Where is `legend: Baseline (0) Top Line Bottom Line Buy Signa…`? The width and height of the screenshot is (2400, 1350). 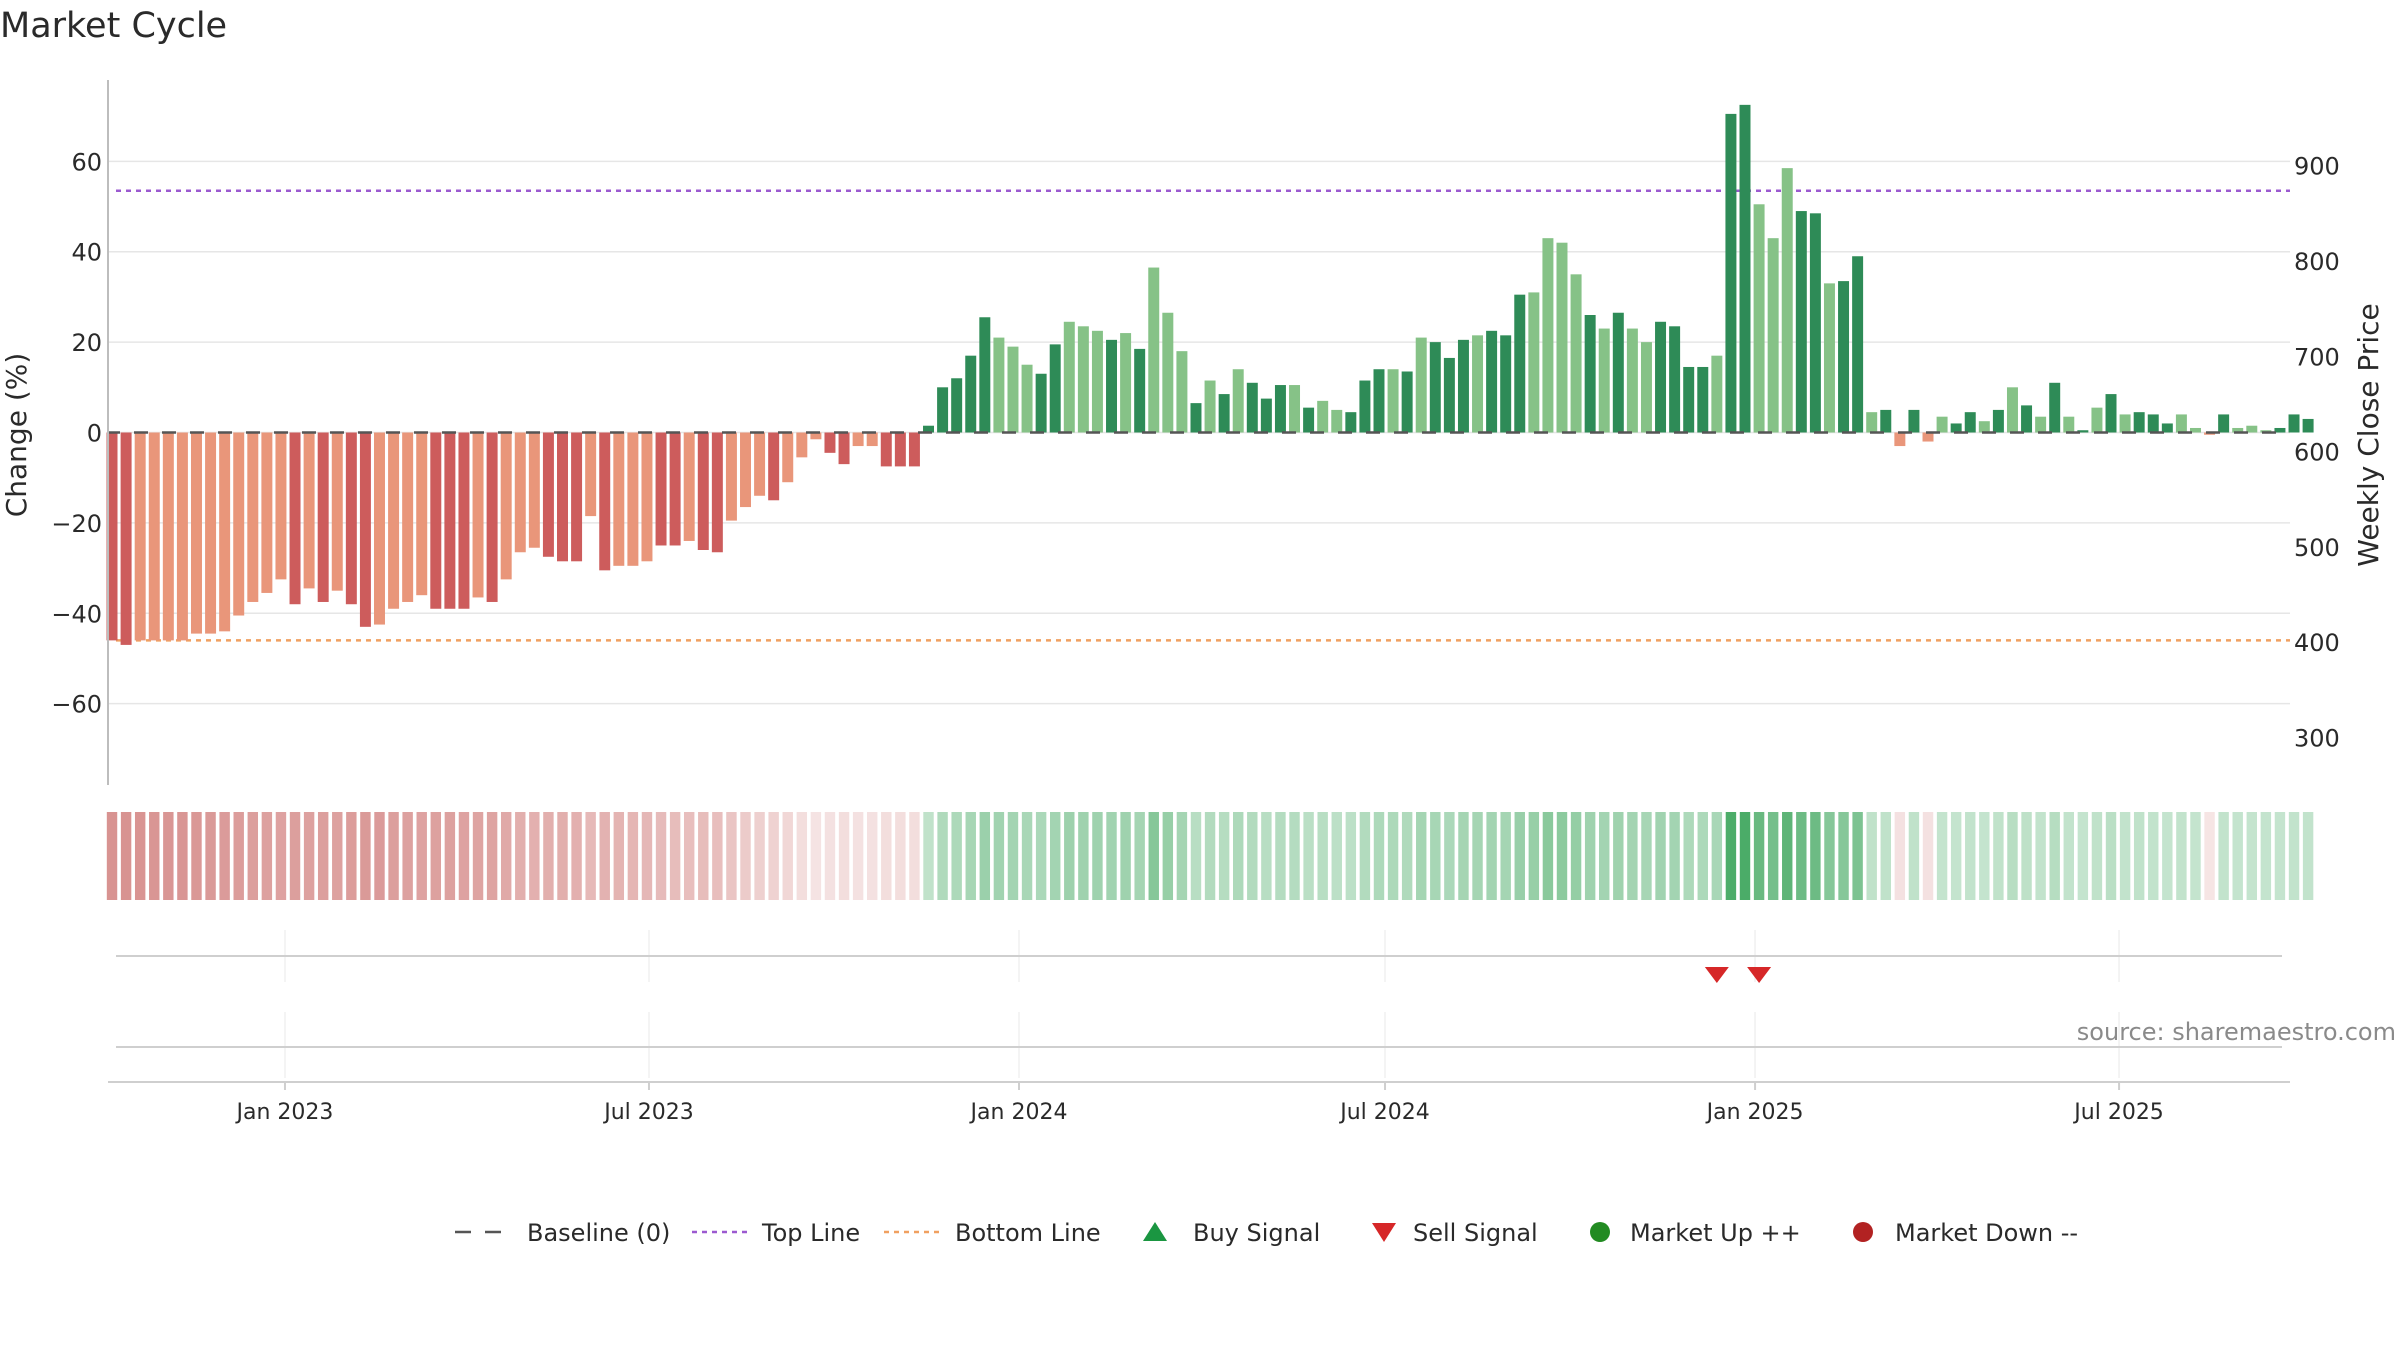
legend: Baseline (0) Top Line Bottom Line Buy Signa… is located at coordinates (1266, 1233).